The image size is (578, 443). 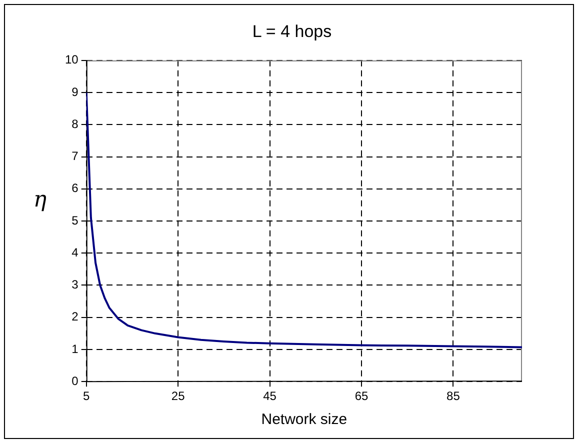 What do you see at coordinates (75, 285) in the screenshot?
I see `y-tick-label: 3` at bounding box center [75, 285].